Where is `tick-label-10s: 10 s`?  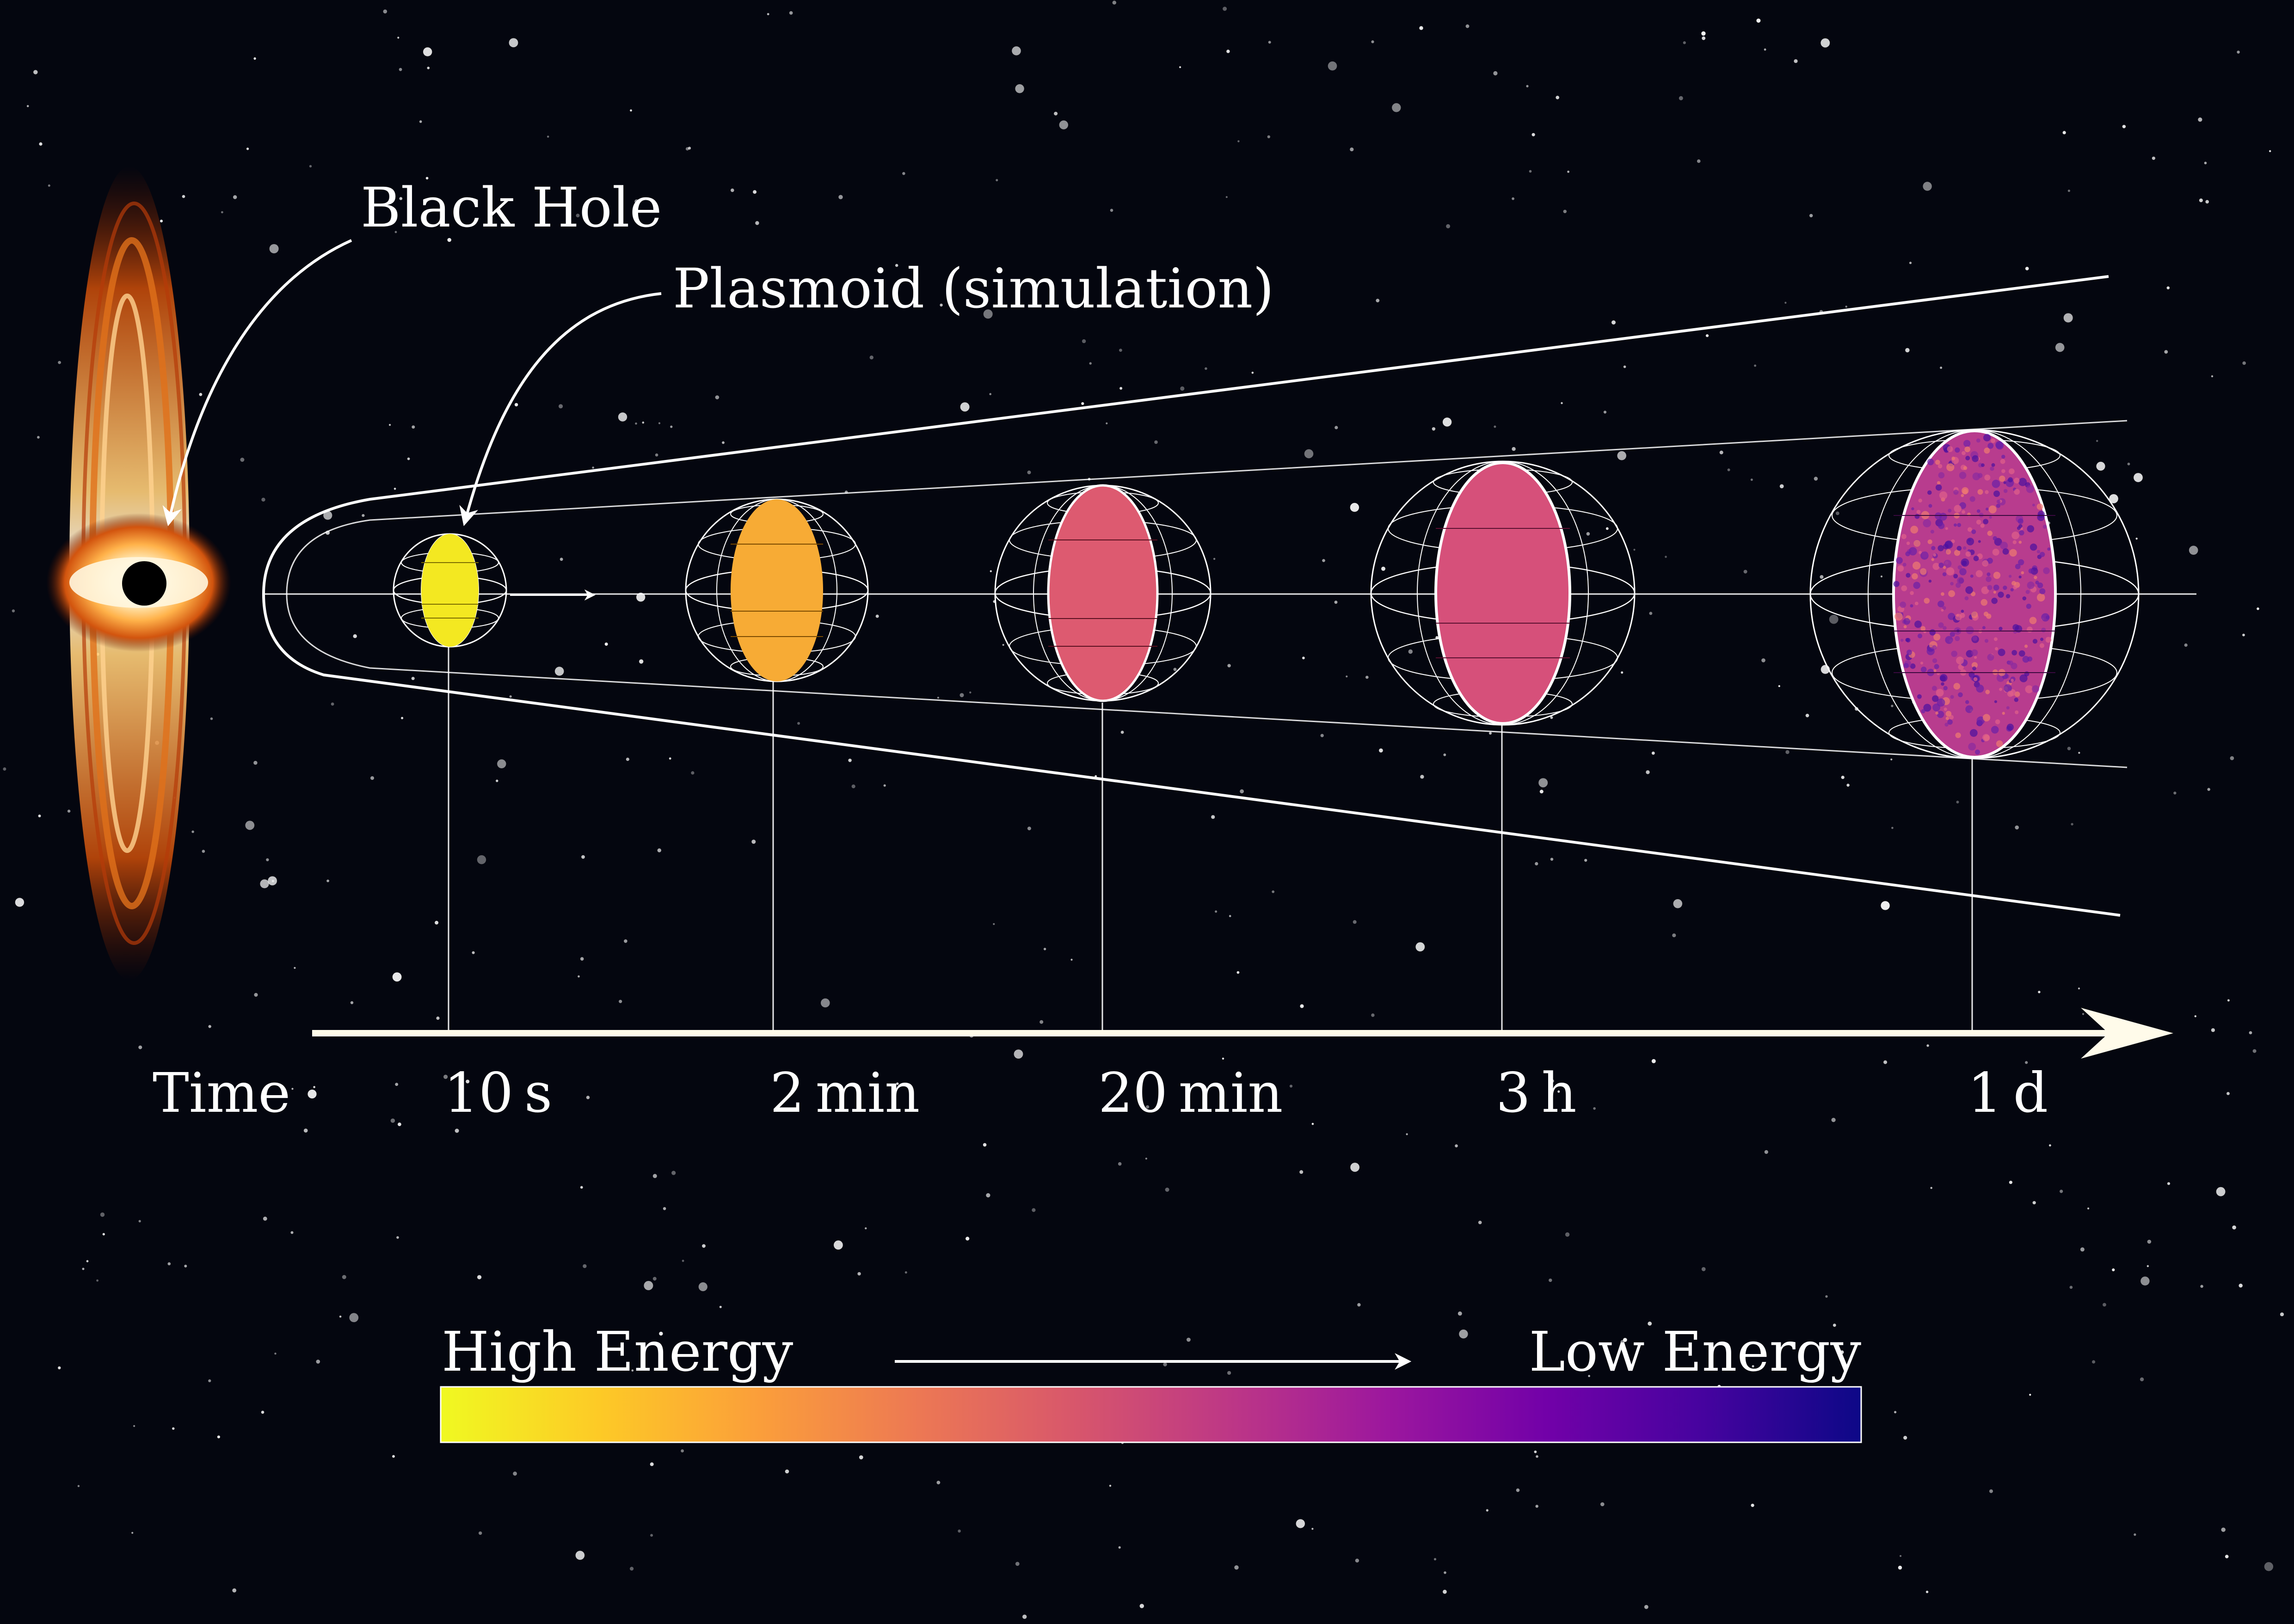 tick-label-10s: 10 s is located at coordinates (498, 1093).